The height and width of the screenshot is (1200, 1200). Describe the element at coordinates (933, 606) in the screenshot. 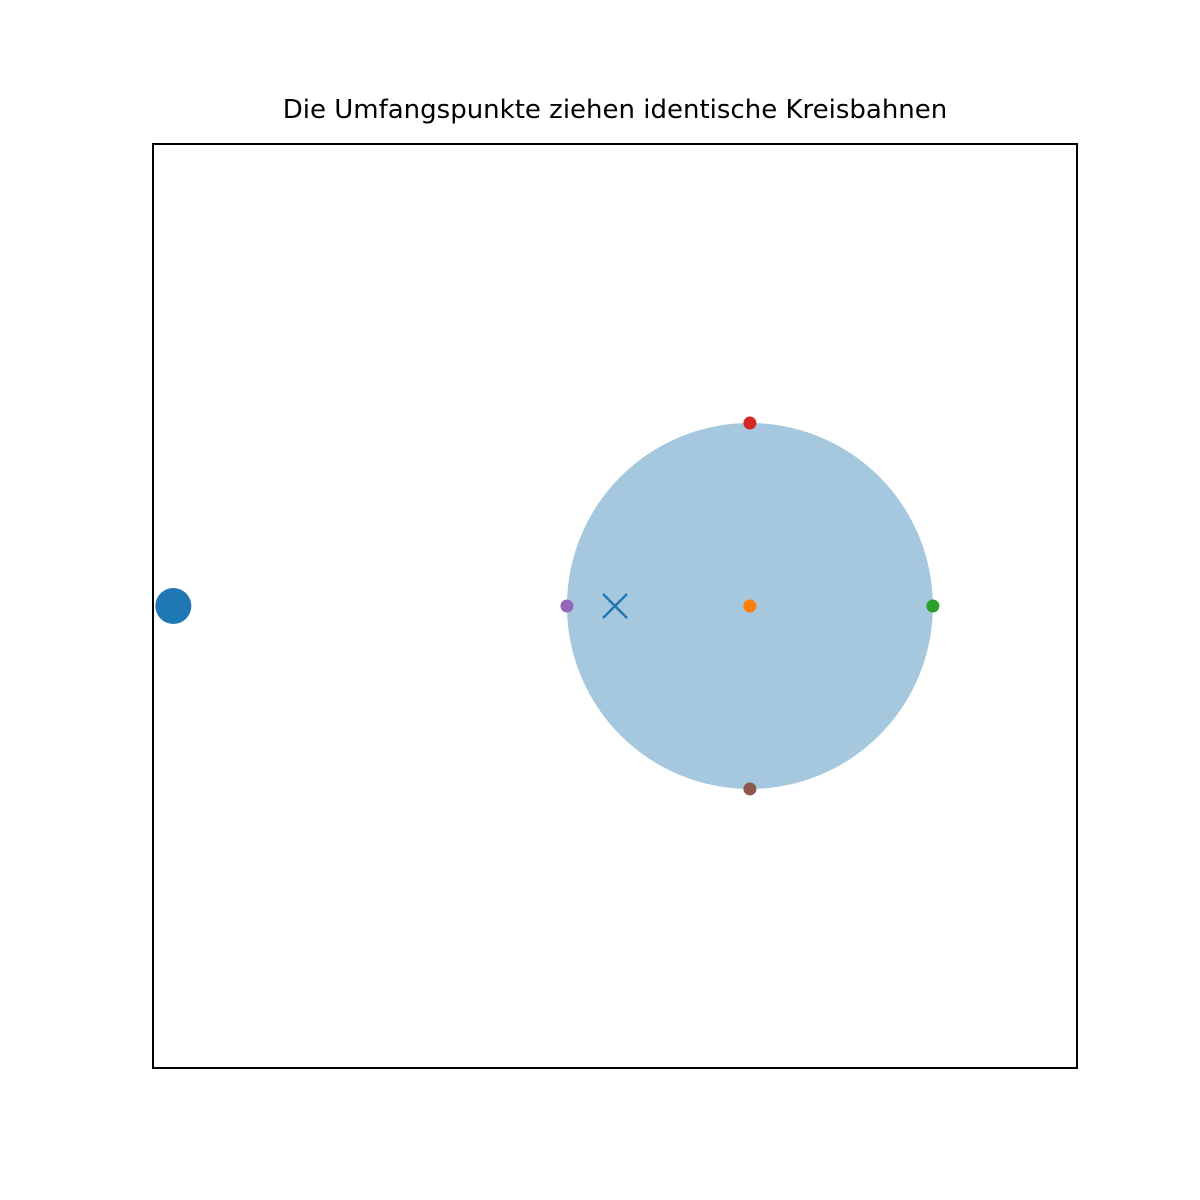

I see `right-point` at that location.